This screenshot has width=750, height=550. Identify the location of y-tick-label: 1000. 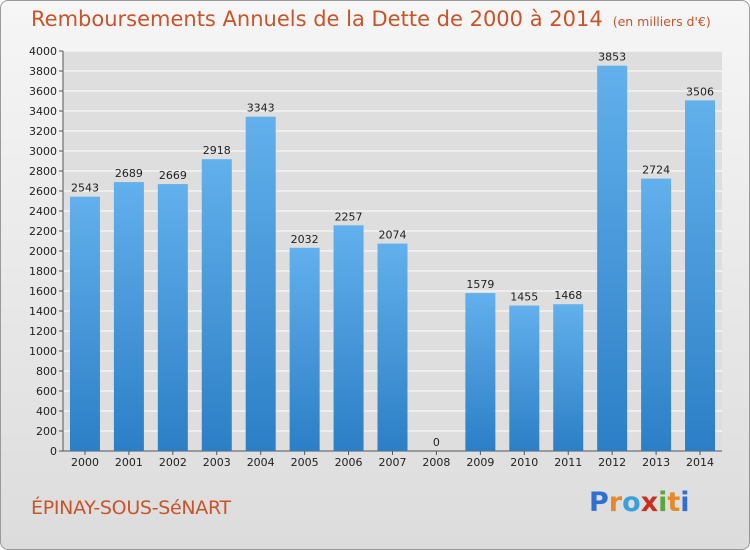
(43, 351).